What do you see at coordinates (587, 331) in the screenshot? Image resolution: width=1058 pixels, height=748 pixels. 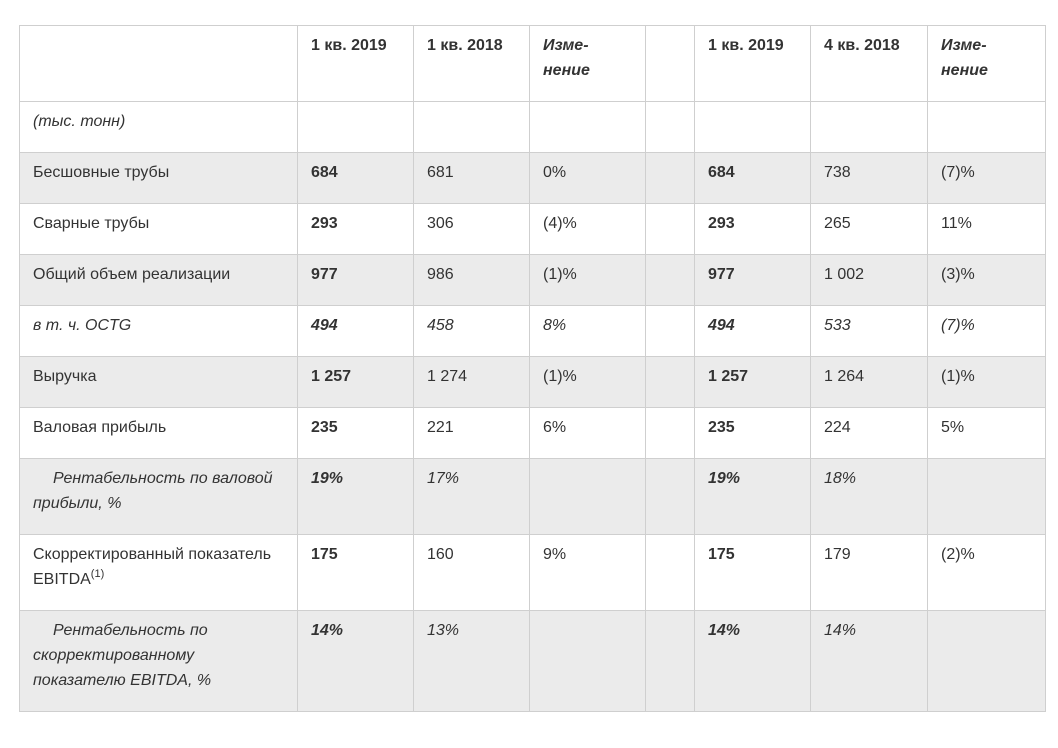 I see `cell-value: 8%` at bounding box center [587, 331].